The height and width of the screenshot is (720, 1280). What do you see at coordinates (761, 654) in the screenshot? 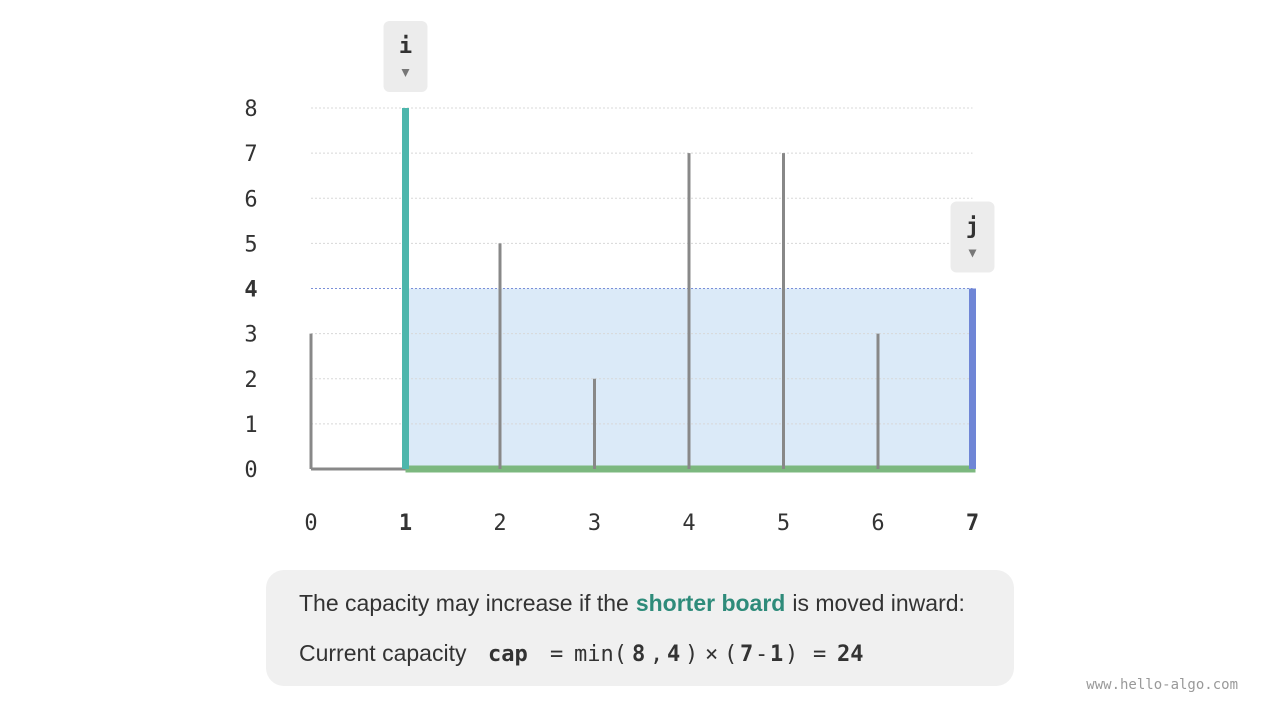
I see `formula-token: -` at bounding box center [761, 654].